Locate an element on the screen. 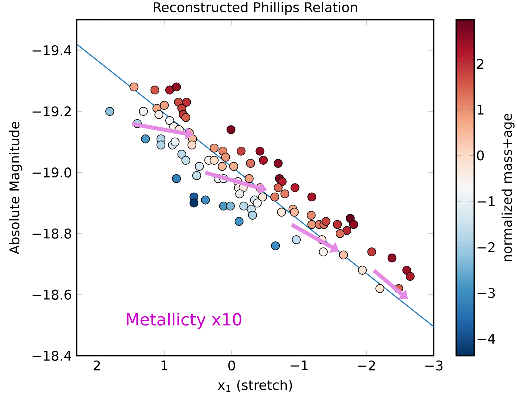 The width and height of the screenshot is (517, 400). color-bar-title: normalized mass+age is located at coordinates (508, 188).